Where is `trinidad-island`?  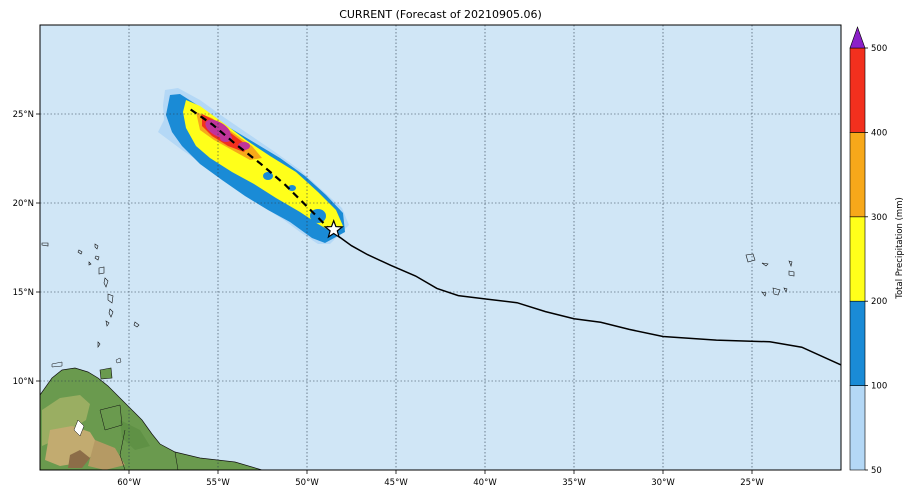
trinidad-island is located at coordinates (106, 373).